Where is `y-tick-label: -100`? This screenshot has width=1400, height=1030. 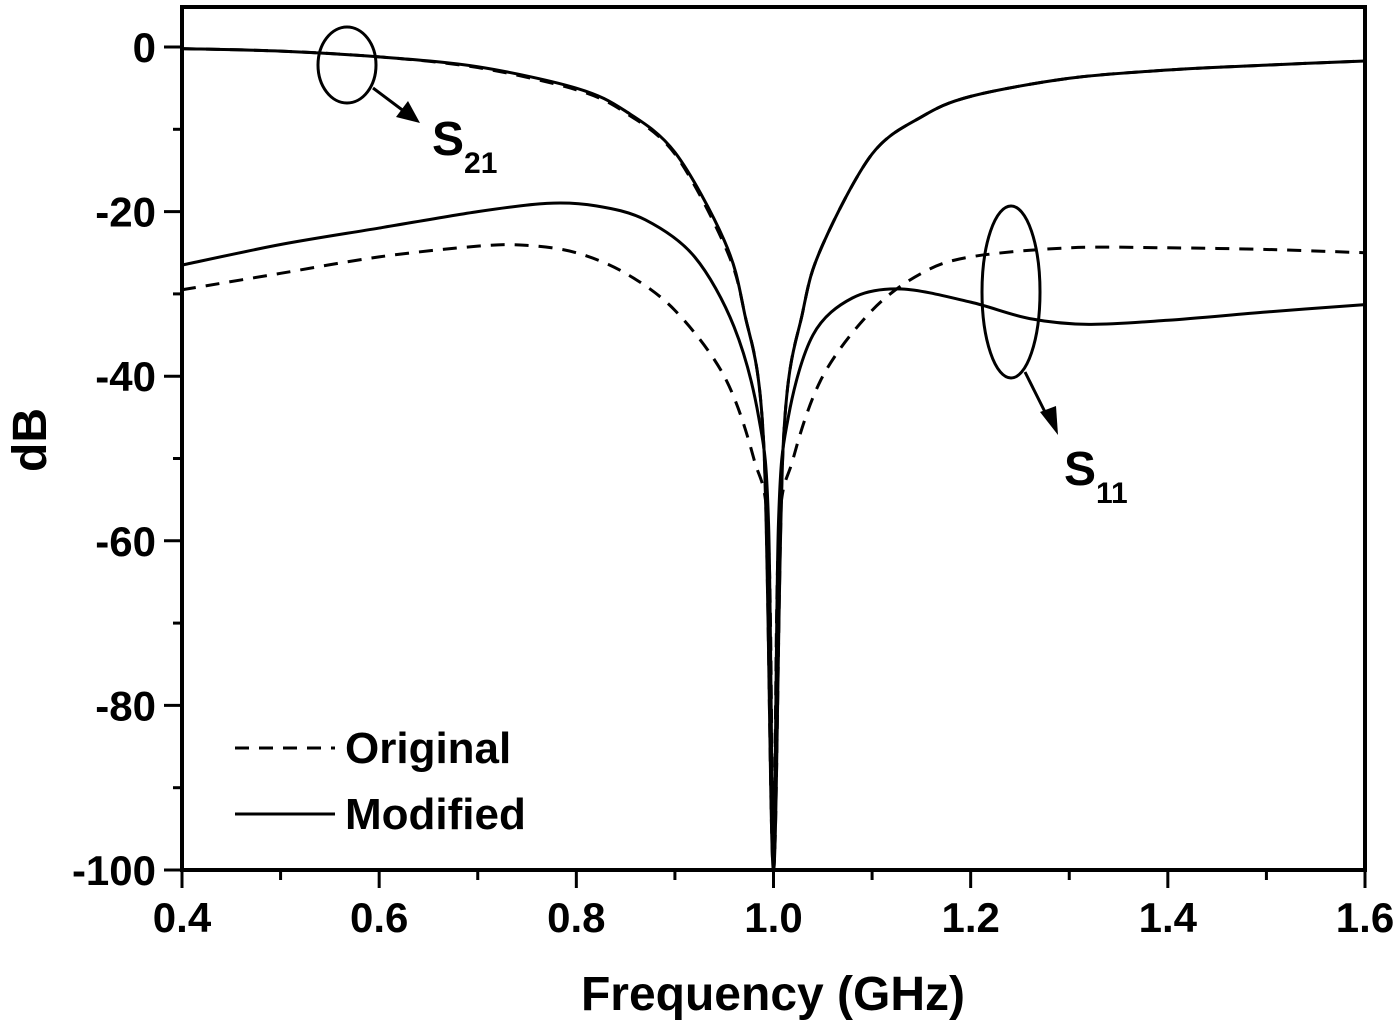
y-tick-label: -100 is located at coordinates (114, 870).